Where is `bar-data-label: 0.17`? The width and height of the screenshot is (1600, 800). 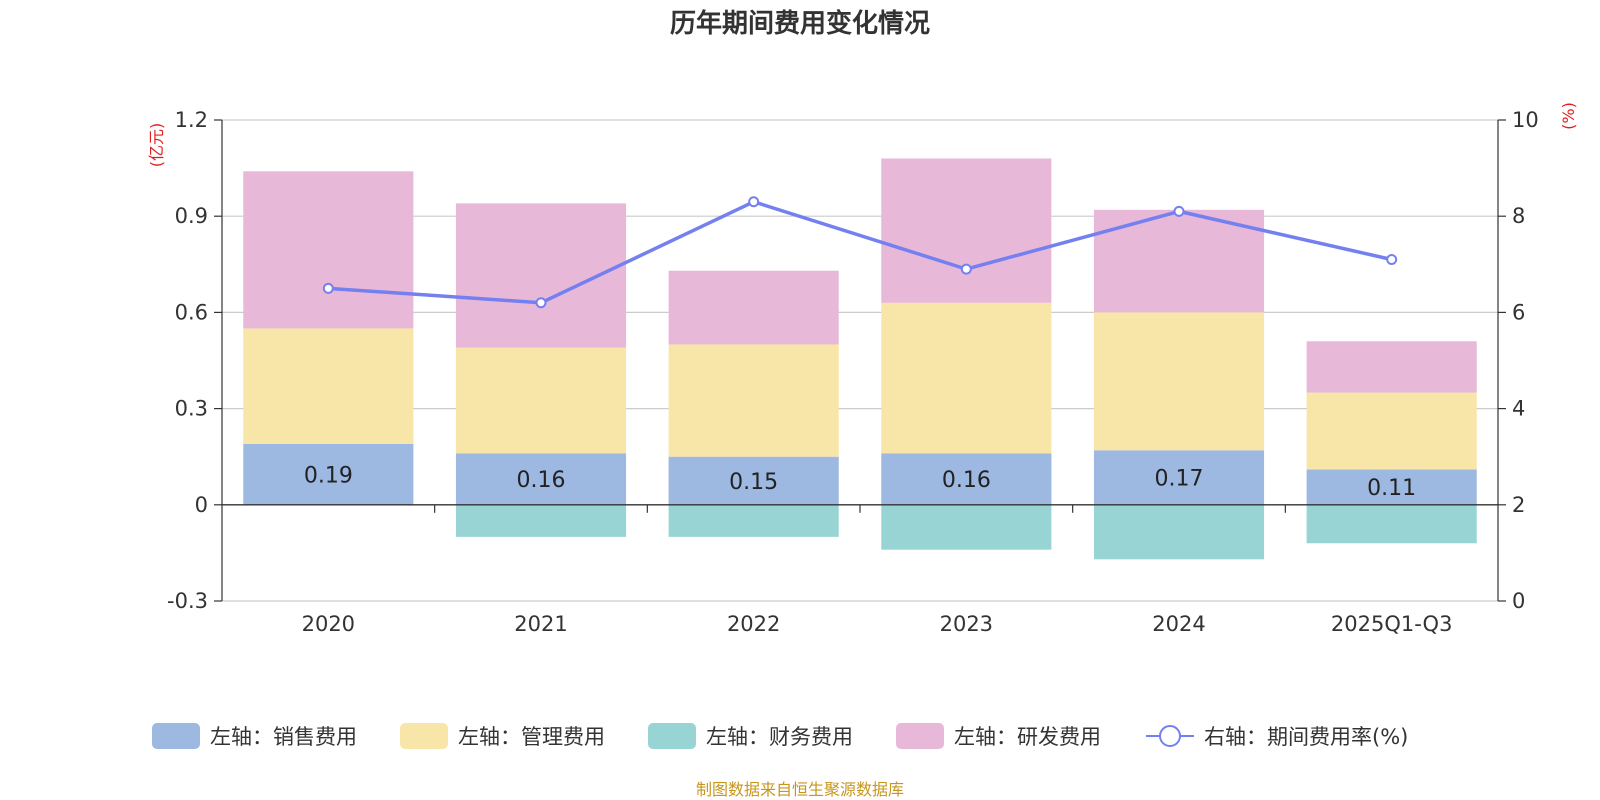 bar-data-label: 0.17 is located at coordinates (1179, 479).